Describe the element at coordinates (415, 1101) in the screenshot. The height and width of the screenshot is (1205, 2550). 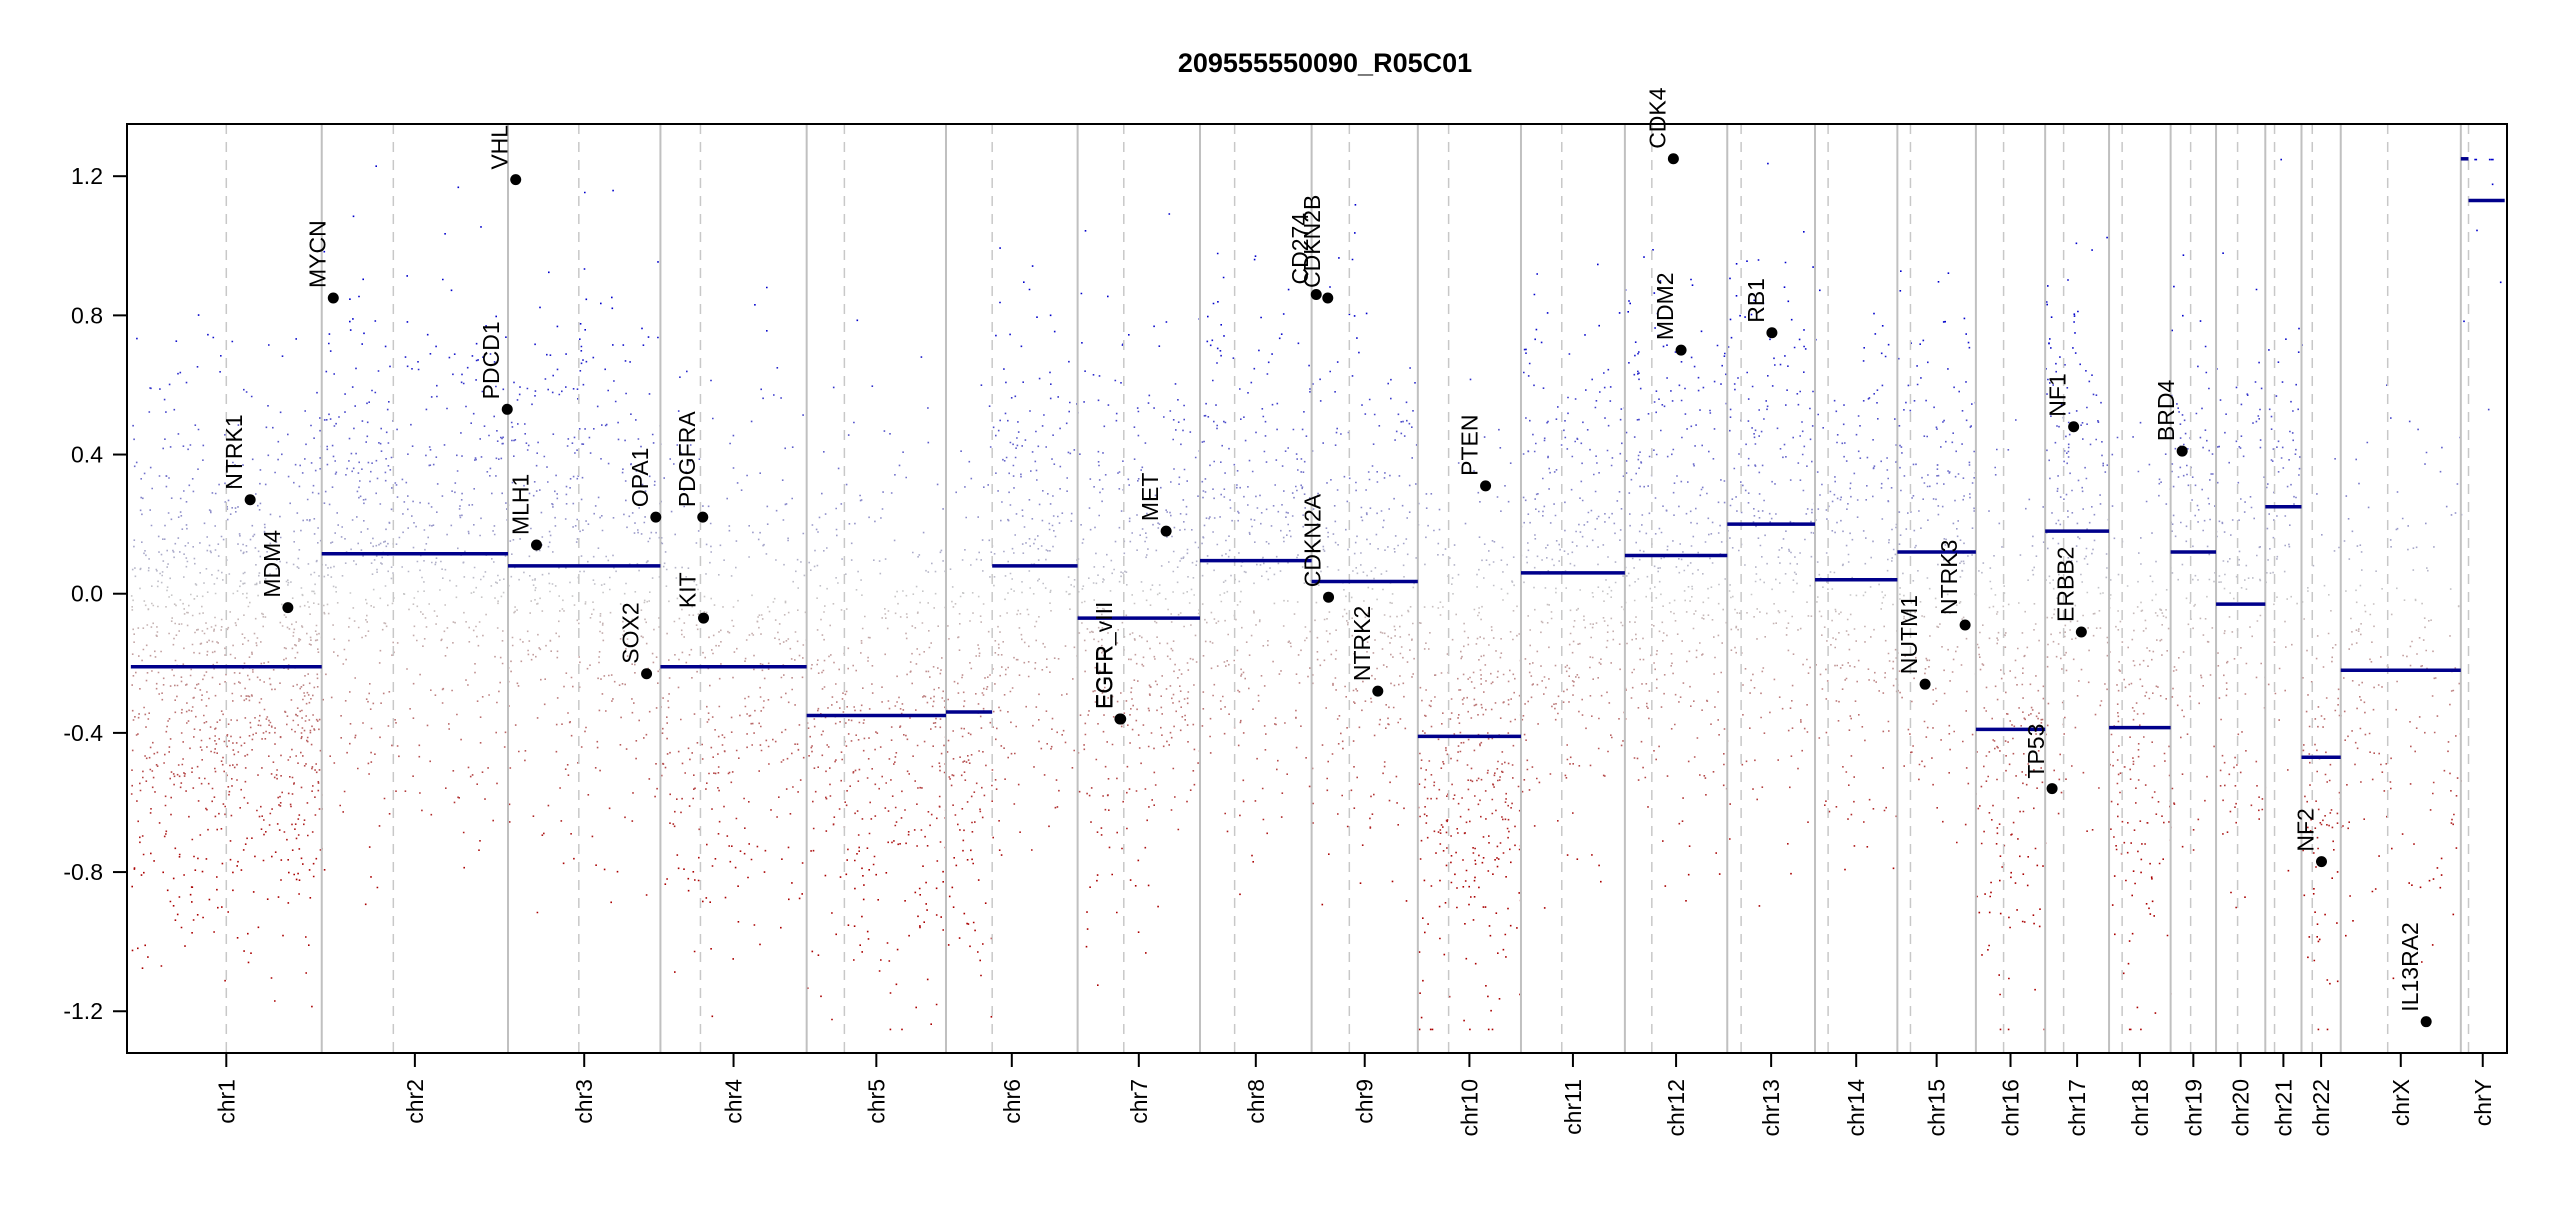
I see `x-tick-label-chr2: chr2` at that location.